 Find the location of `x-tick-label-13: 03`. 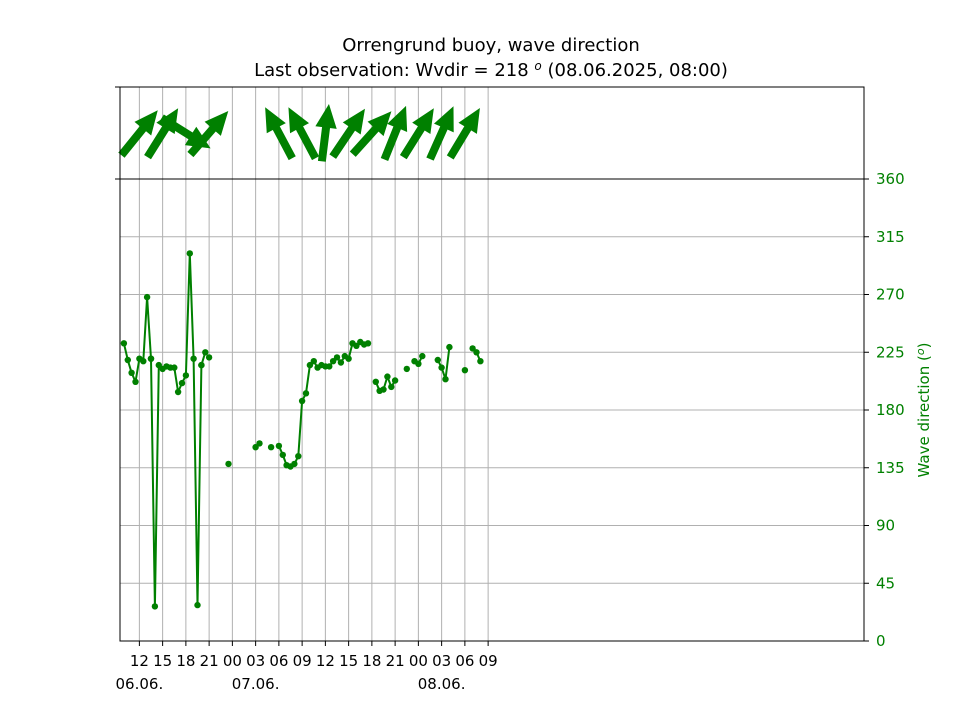

x-tick-label-13: 03 is located at coordinates (441, 661).